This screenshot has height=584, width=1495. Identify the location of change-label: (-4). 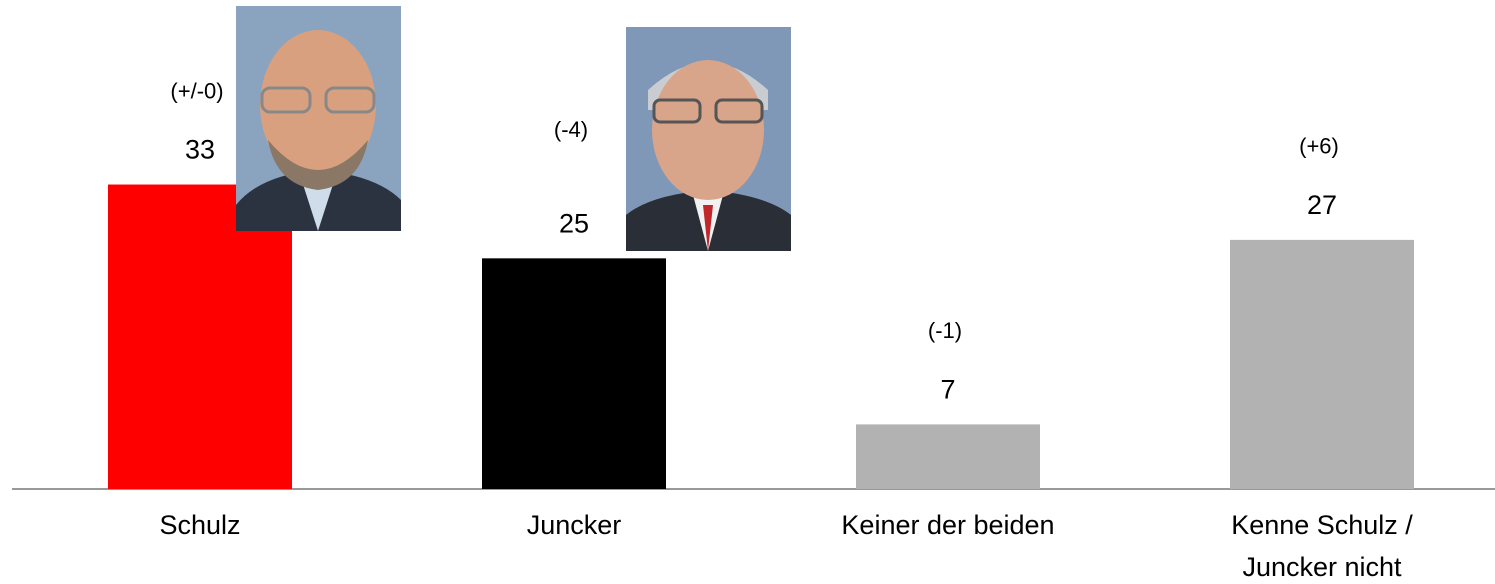
(571, 129).